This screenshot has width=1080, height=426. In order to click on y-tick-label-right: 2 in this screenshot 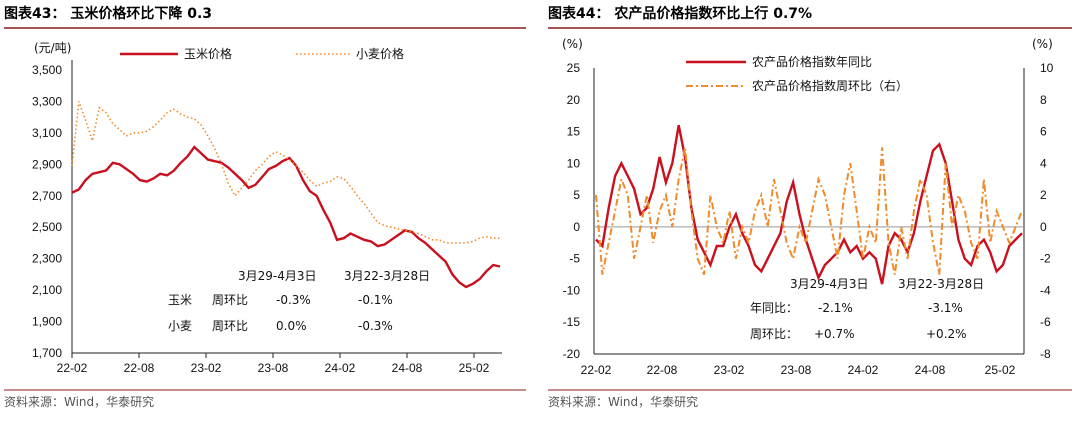, I will do `click(1043, 195)`.